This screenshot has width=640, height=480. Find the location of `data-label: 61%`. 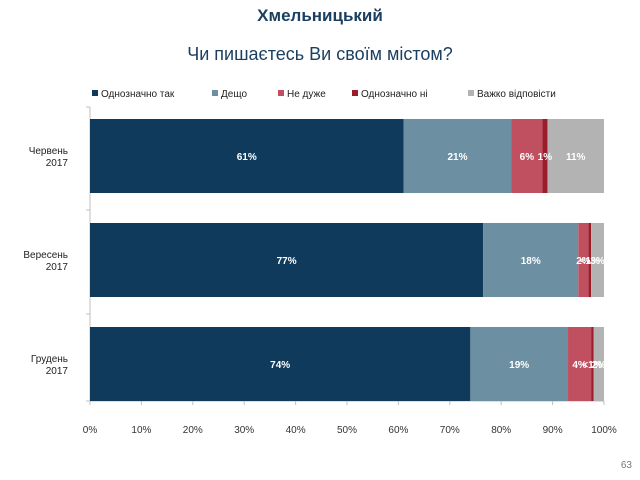

data-label: 61% is located at coordinates (247, 157).